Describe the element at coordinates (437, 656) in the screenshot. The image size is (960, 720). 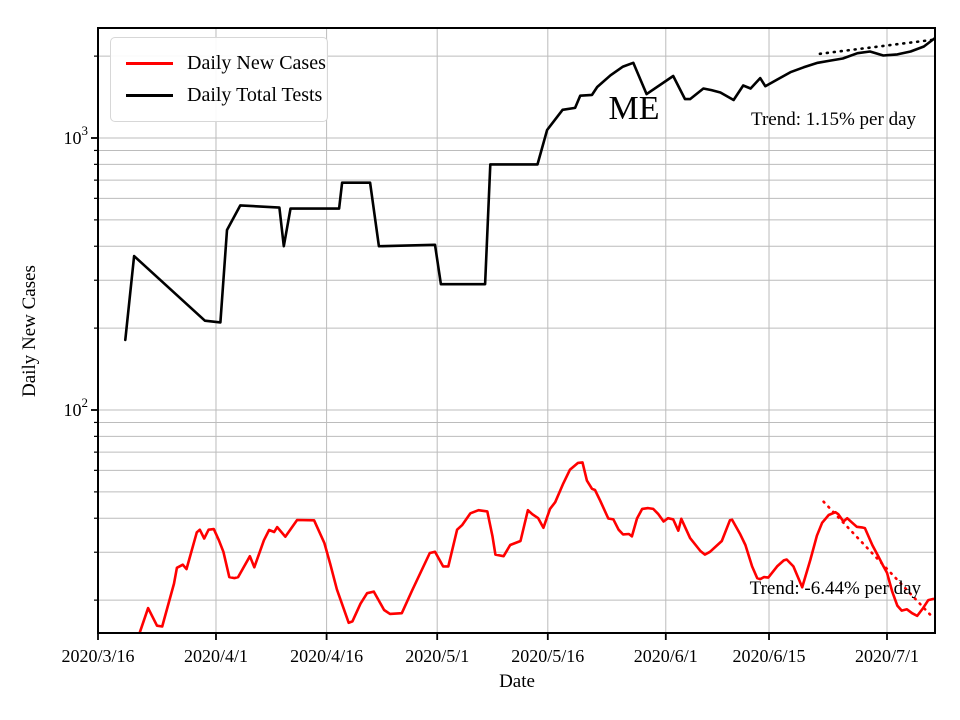
I see `x-tick-label: 2020/5/1` at that location.